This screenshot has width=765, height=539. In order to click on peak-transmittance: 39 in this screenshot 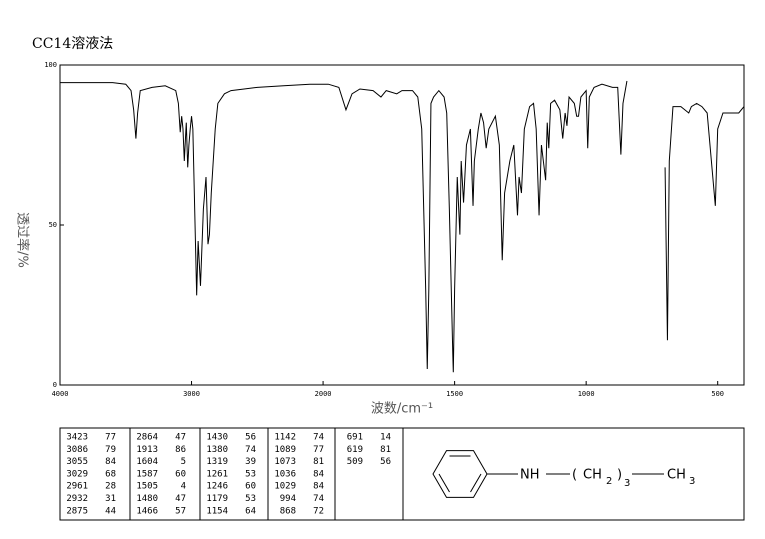, I will do `click(250, 462)`.